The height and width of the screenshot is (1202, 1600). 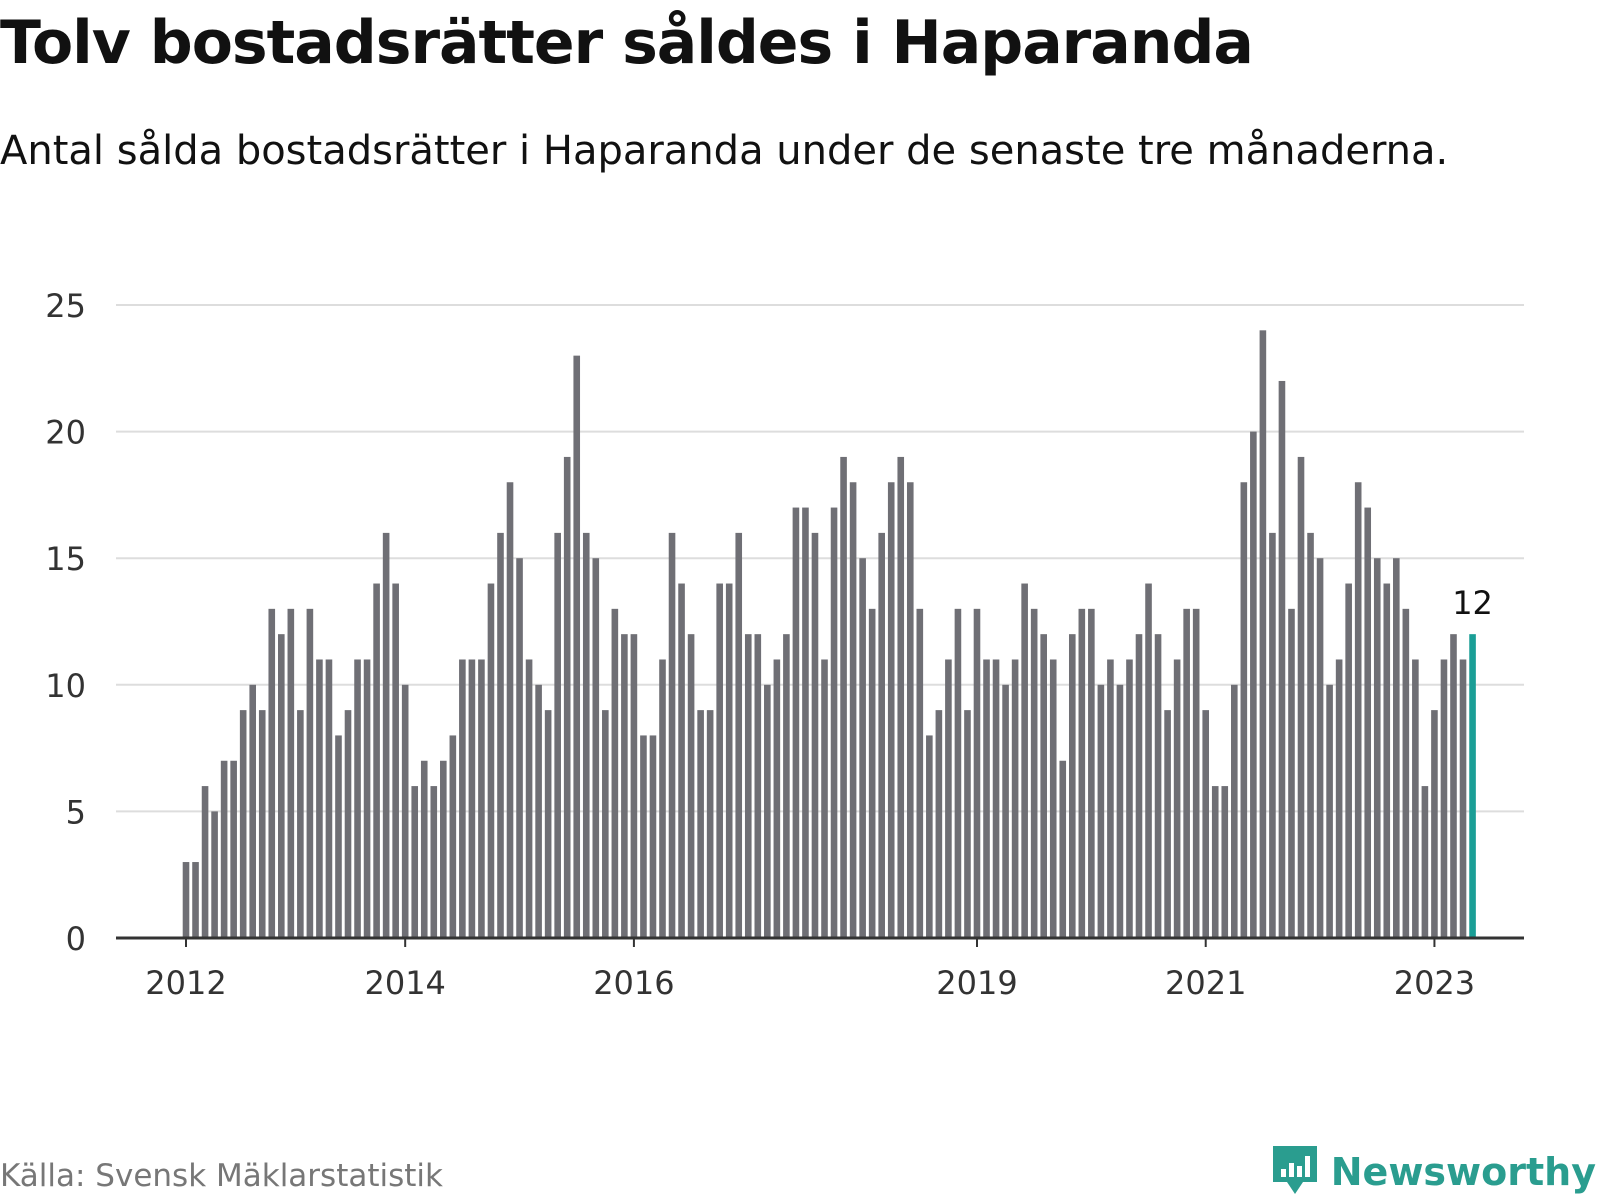 I want to click on x-axis-tick-labels: 2012 2014 2016 2019 2021 2023, so click(x=810, y=983).